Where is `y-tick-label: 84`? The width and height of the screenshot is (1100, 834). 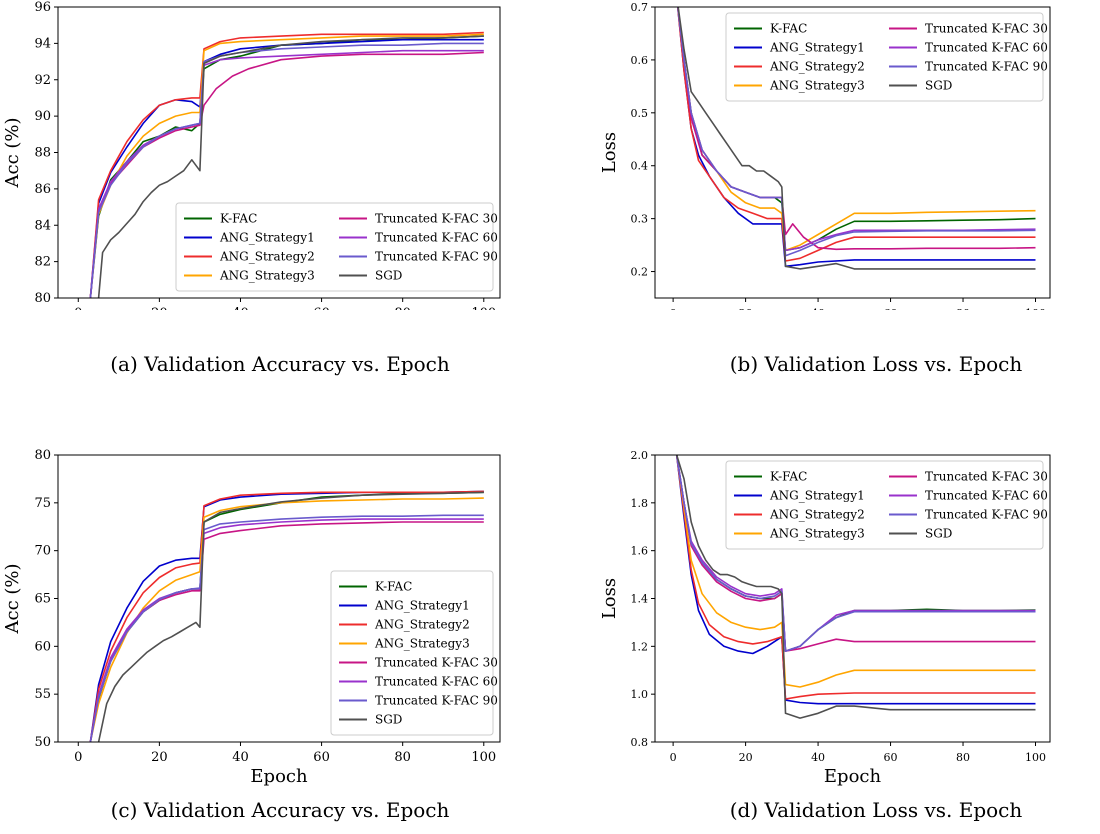
y-tick-label: 84 is located at coordinates (42, 225).